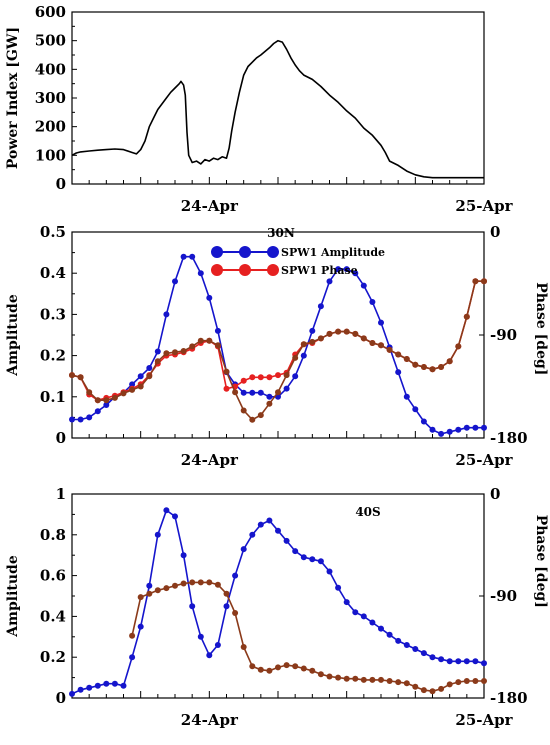 Image resolution: width=550 pixels, height=745 pixels. What do you see at coordinates (333, 252) in the screenshot?
I see `legend-label: SPW1 Amplitude` at bounding box center [333, 252].